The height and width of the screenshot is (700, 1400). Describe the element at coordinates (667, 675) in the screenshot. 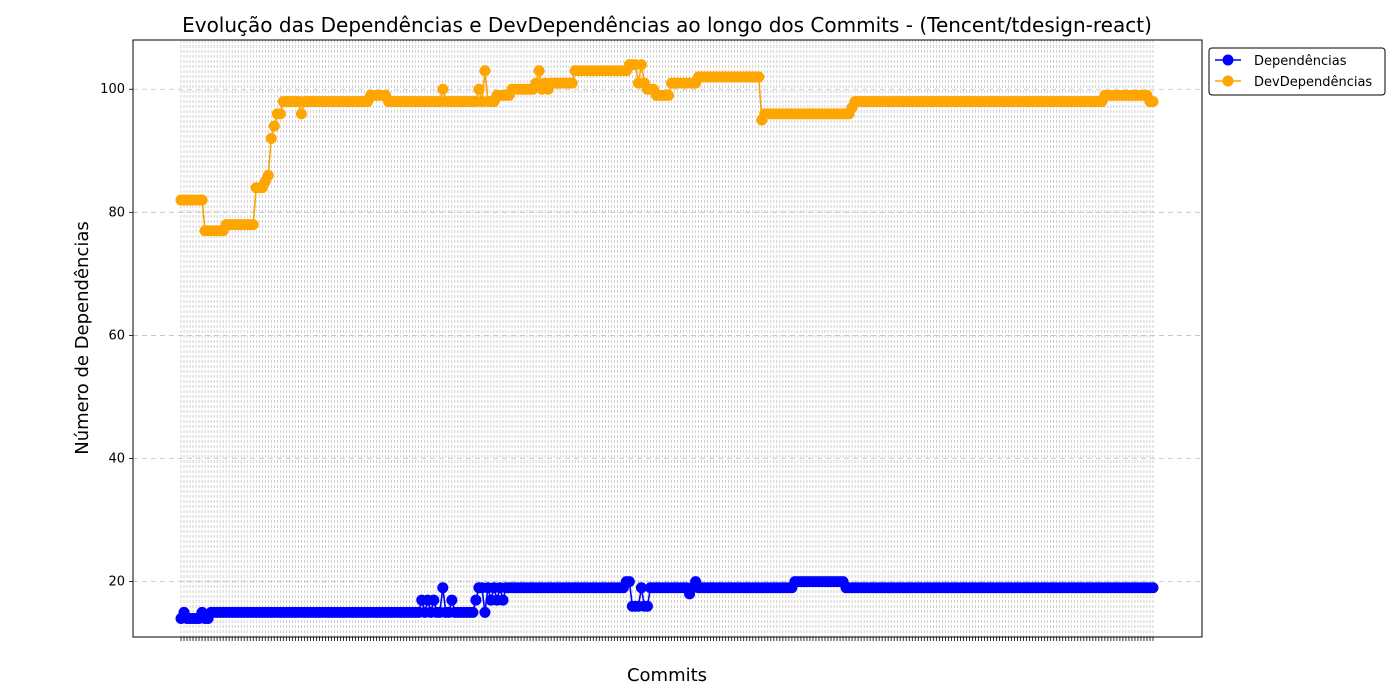

I see `x-axis-label: Commits` at that location.